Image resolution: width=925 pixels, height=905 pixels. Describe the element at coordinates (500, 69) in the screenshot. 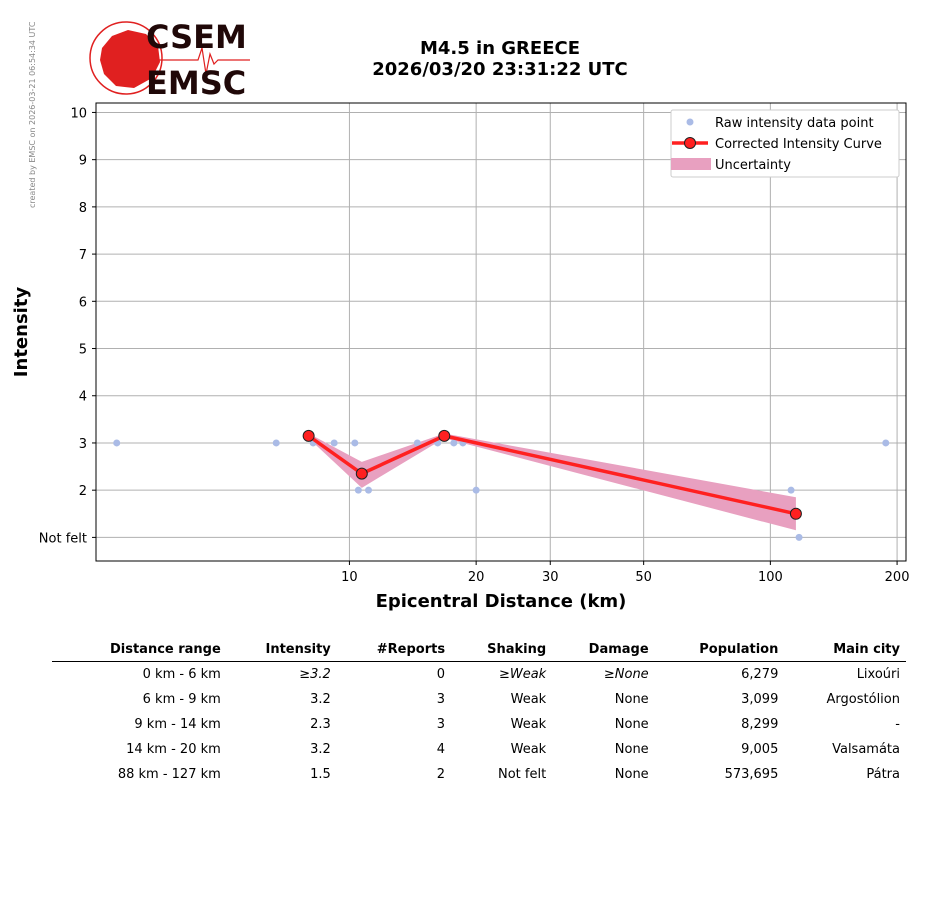

I see `chart-title-line2: 2026/03/20 23:31:22 UTC` at that location.